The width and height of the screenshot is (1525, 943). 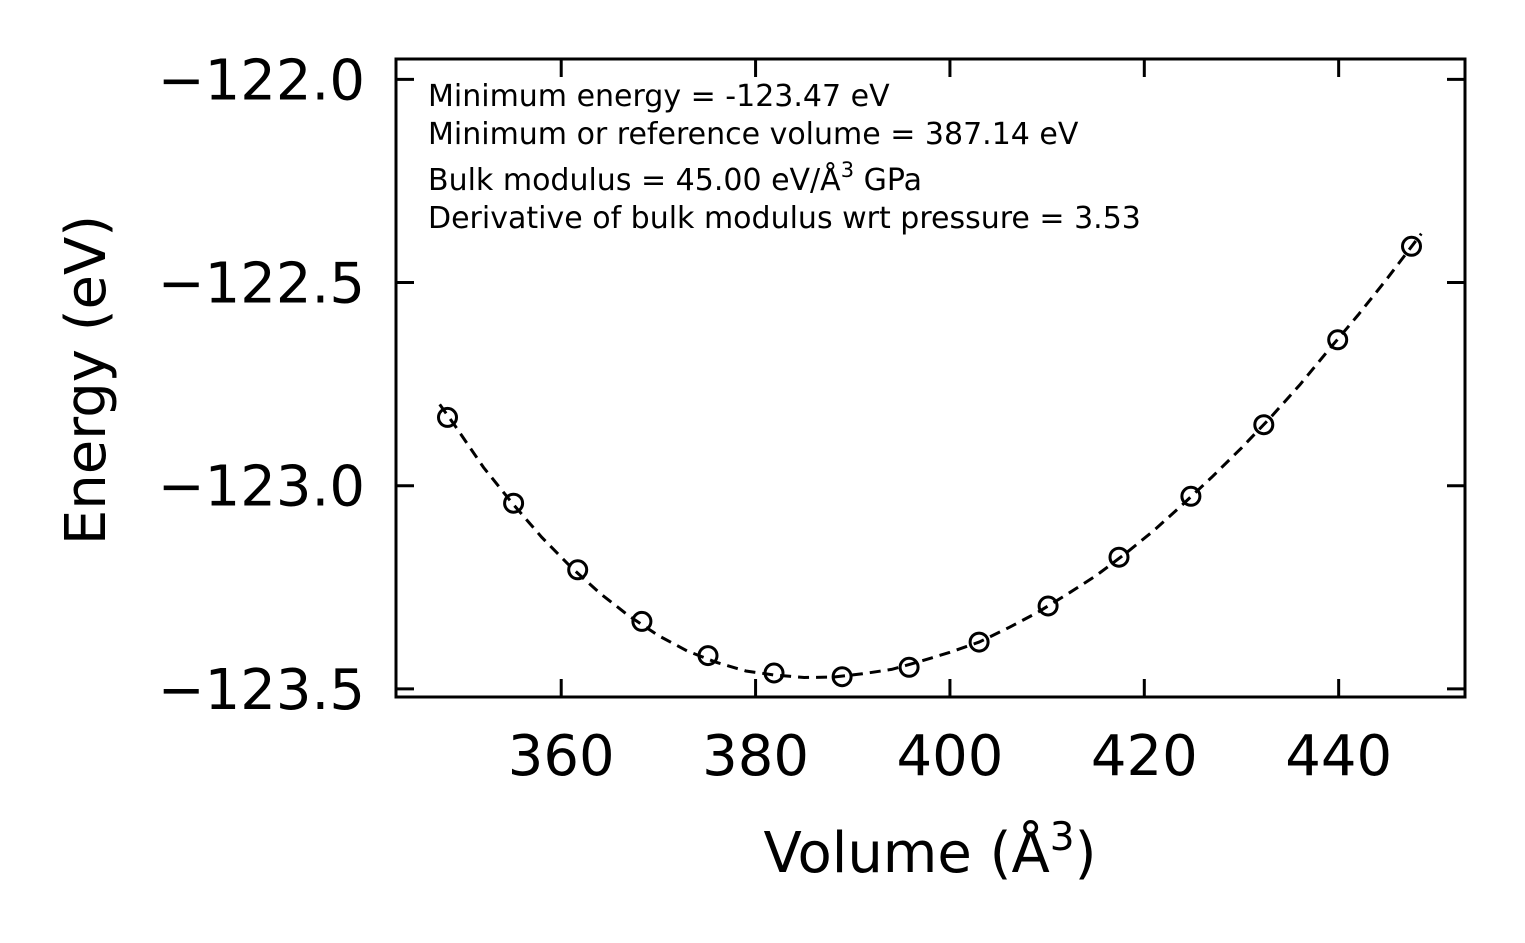 I want to click on y-axis-title: Energy (eV), so click(x=86, y=380).